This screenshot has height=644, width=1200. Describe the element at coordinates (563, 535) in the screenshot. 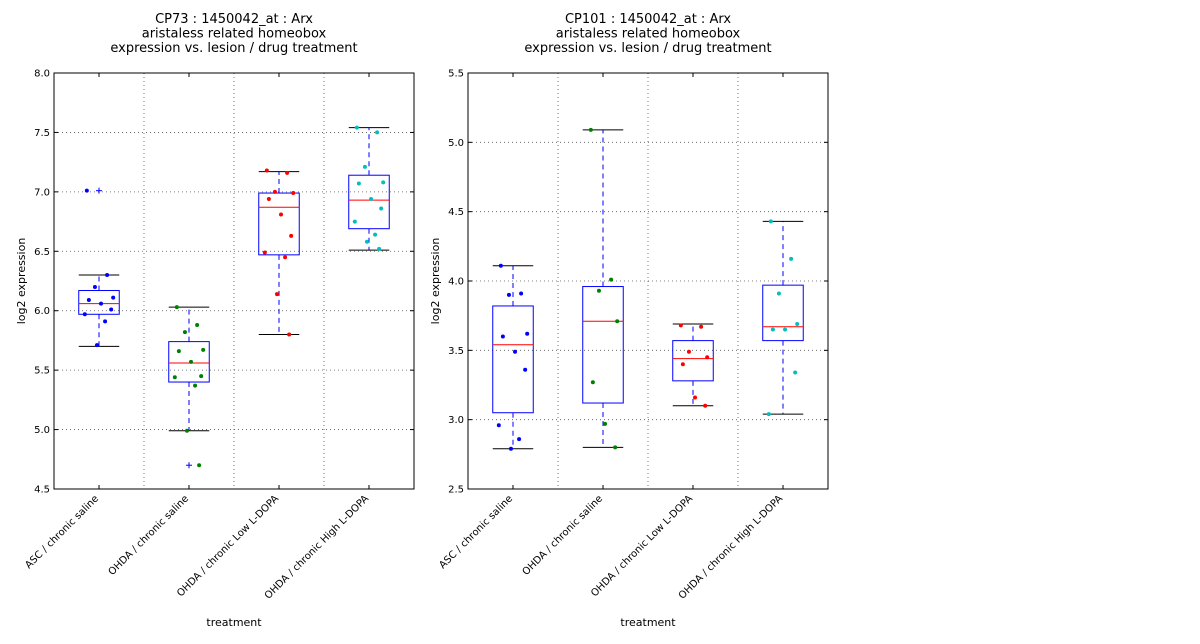

I see `x-tick-label: OHDA / chronic saline` at that location.